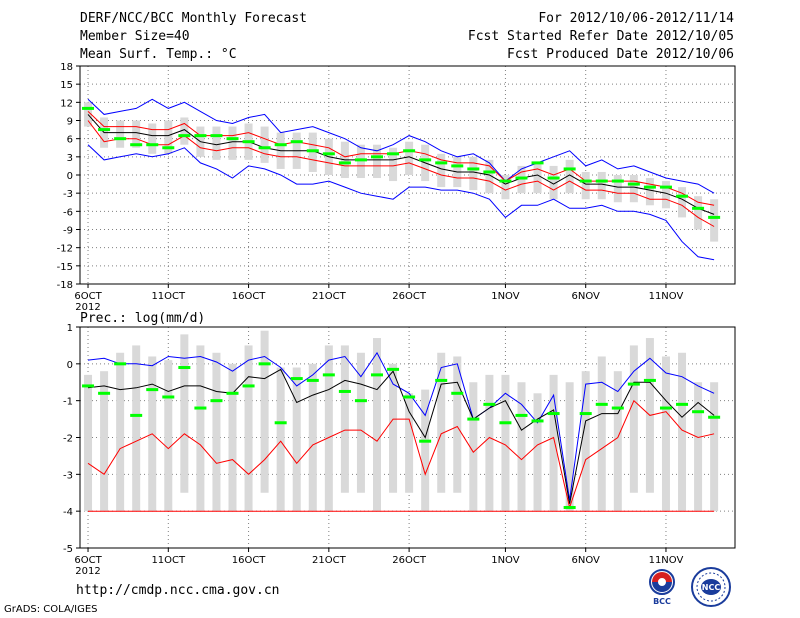 Image resolution: width=800 pixels, height=618 pixels. What do you see at coordinates (329, 560) in the screenshot?
I see `x-tick-label: 21OCT` at bounding box center [329, 560].